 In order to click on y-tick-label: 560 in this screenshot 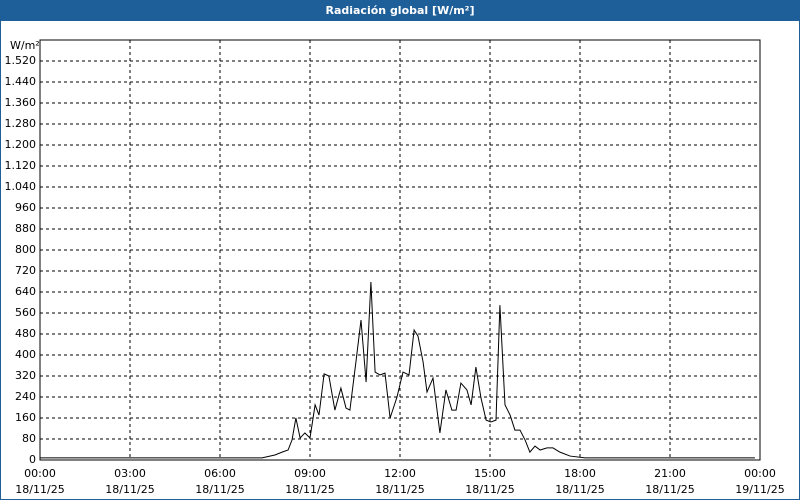, I will do `click(25, 312)`.